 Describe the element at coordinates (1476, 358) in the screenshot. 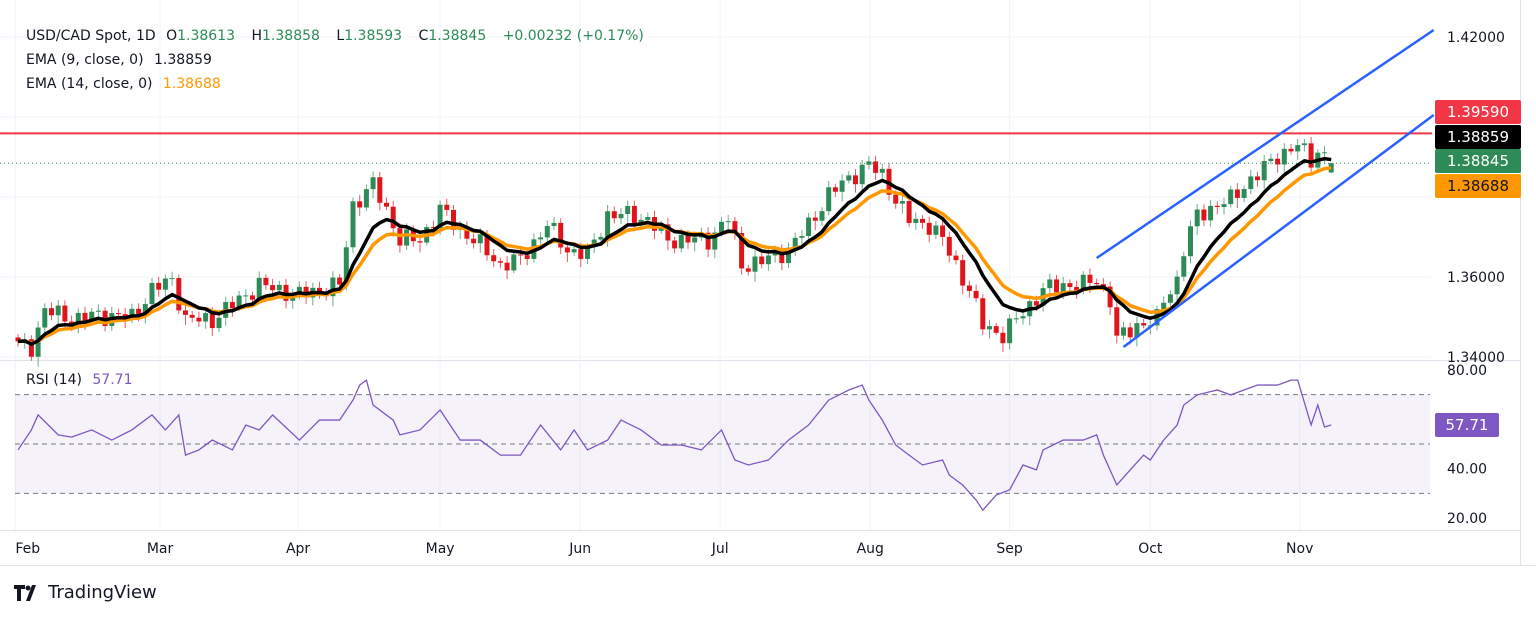

I see `price-axis-label: 1.34000` at that location.